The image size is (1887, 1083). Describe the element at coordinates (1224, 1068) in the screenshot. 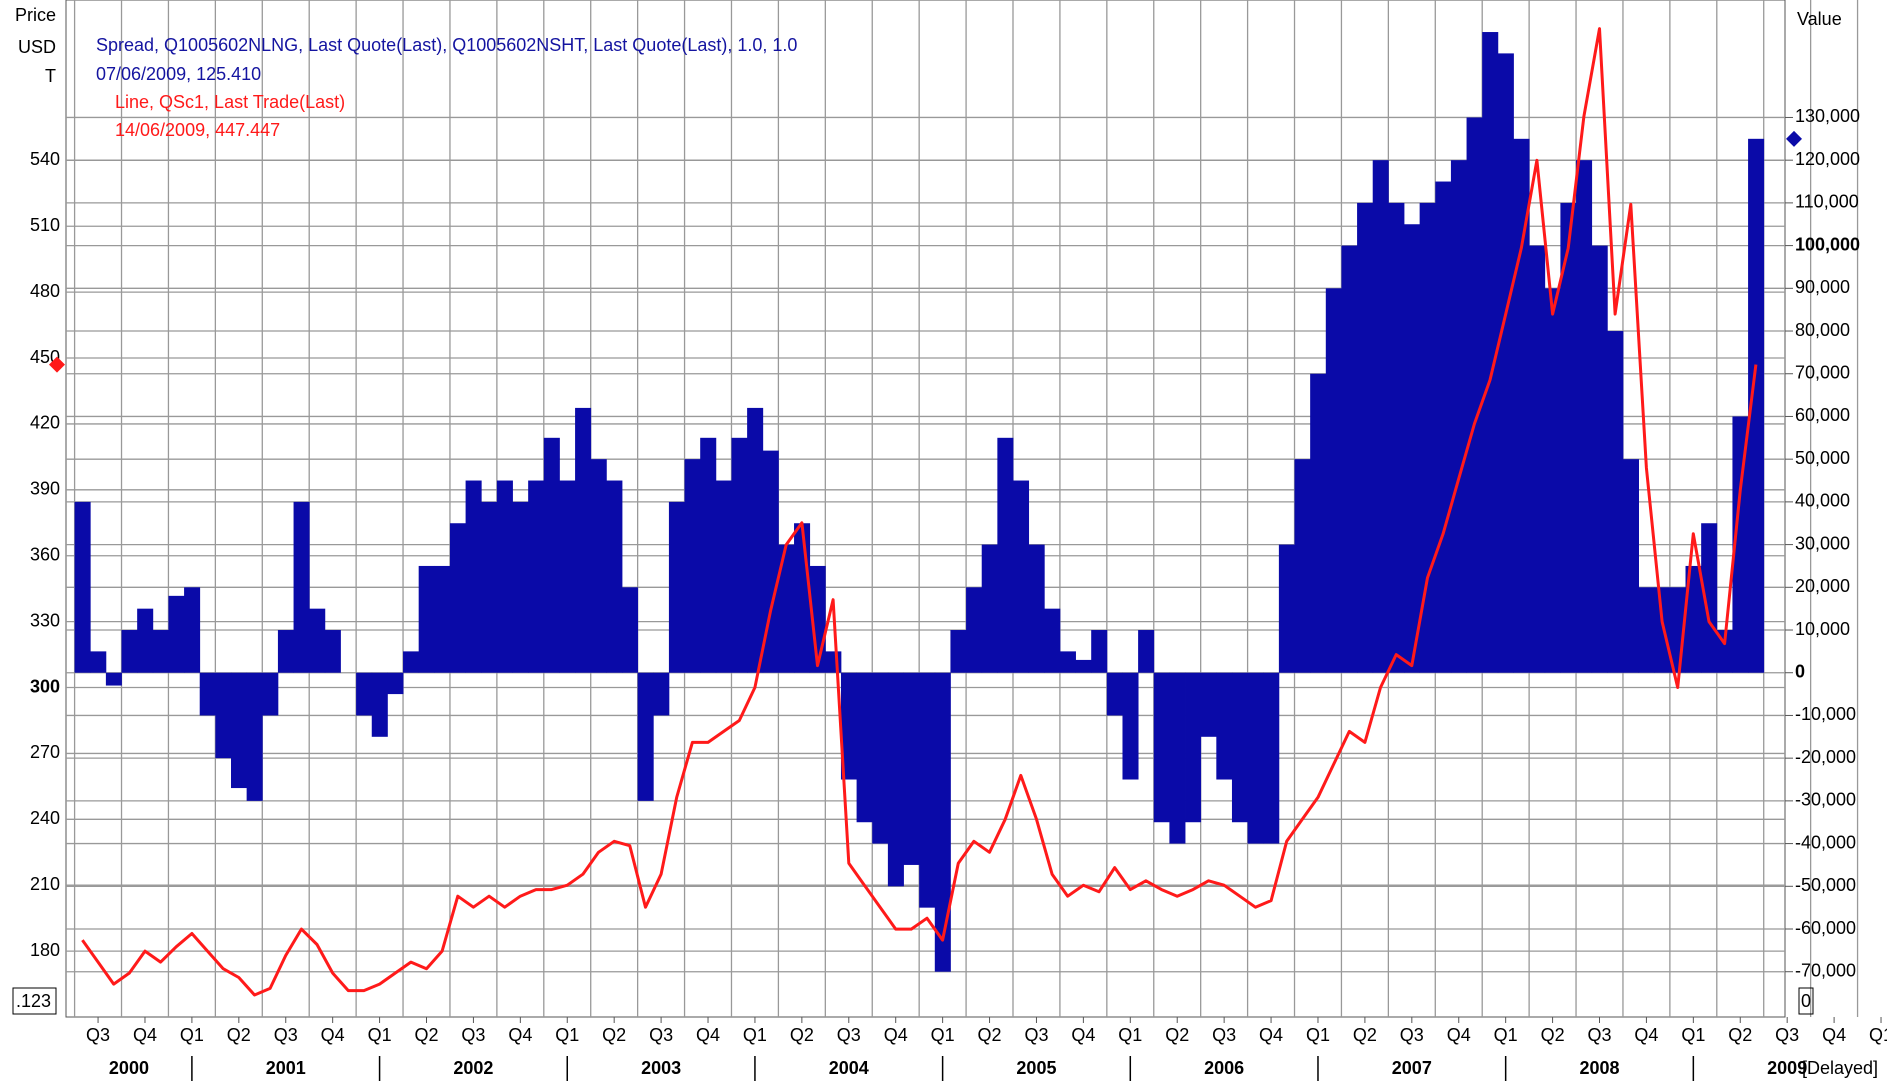

I see `year-label: 2006` at that location.